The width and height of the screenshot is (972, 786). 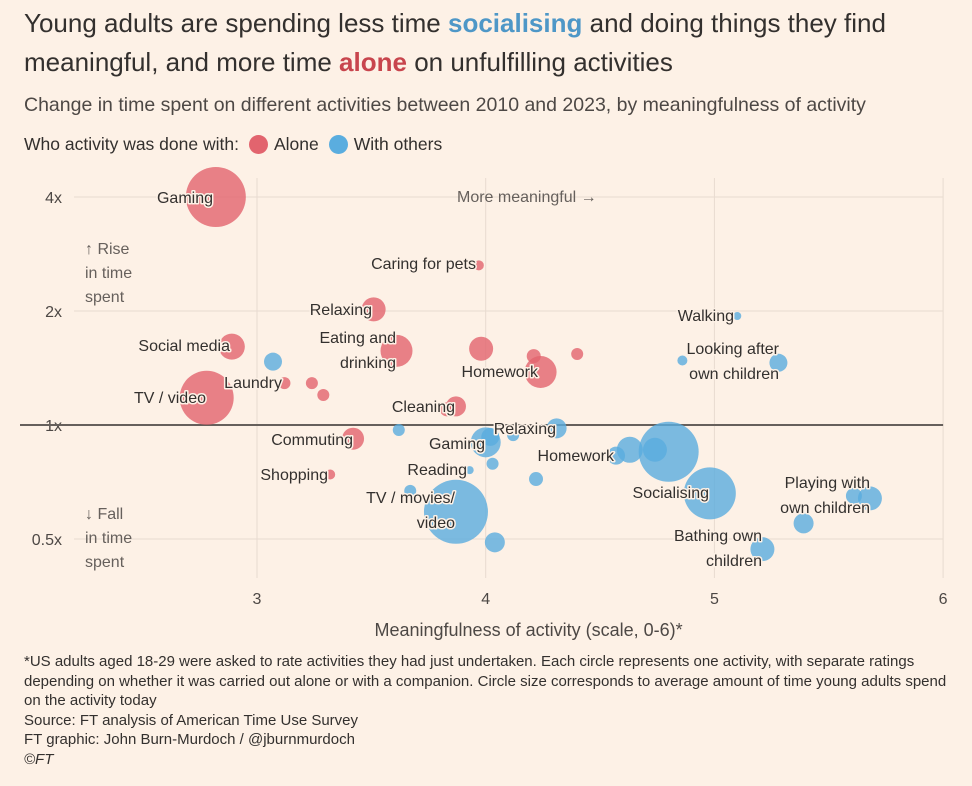 What do you see at coordinates (396, 350) in the screenshot?
I see `bubble-alone-eating-and-drinking` at bounding box center [396, 350].